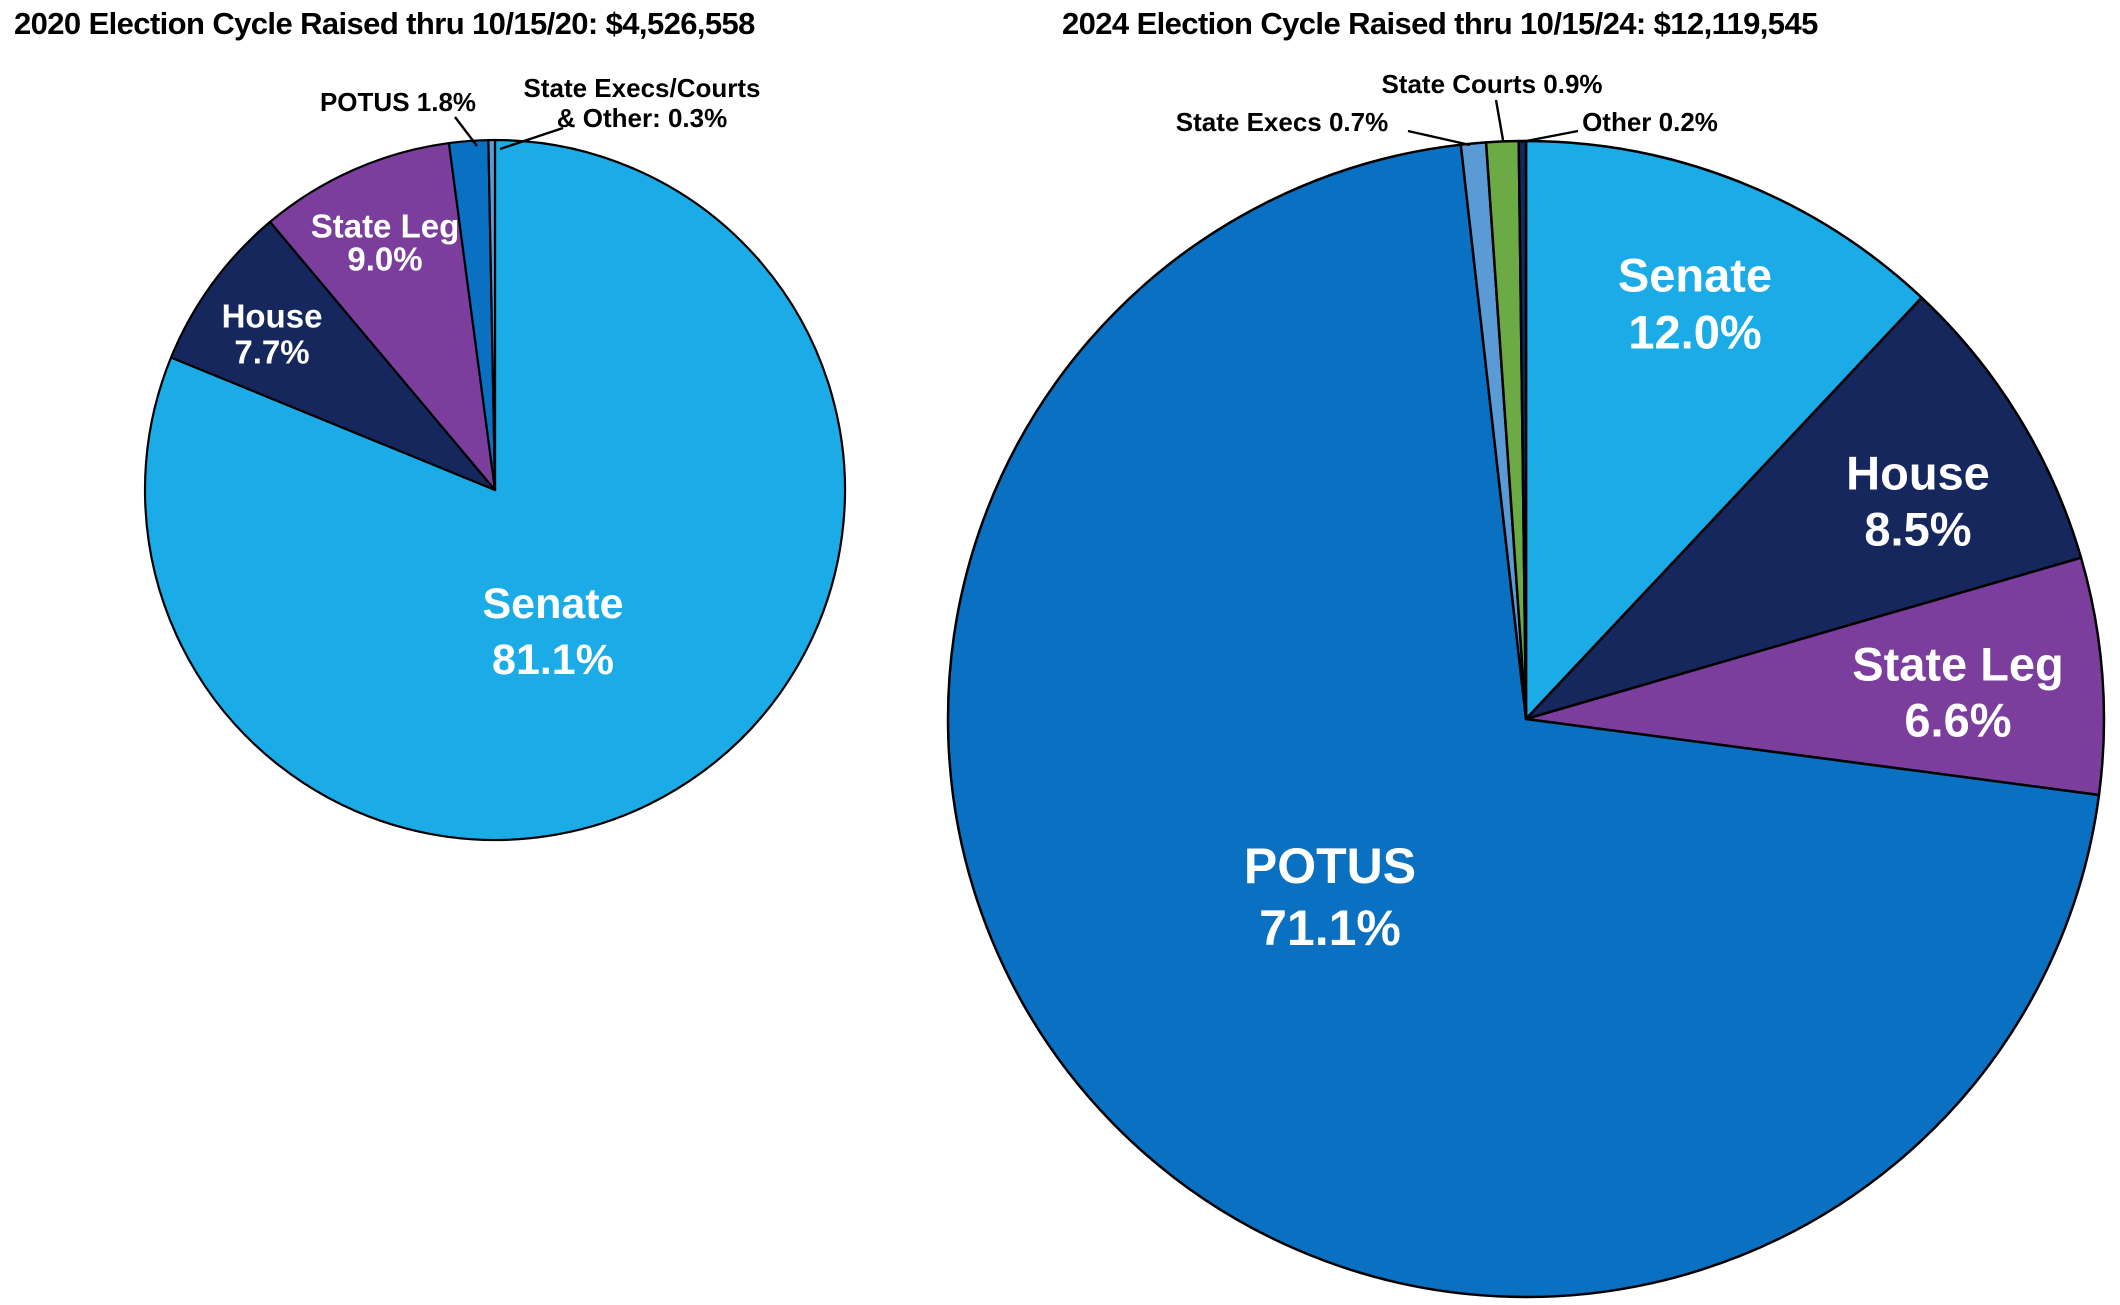 The image size is (2120, 1305). What do you see at coordinates (1695, 275) in the screenshot?
I see `pie-2024-label-senate: Senate` at bounding box center [1695, 275].